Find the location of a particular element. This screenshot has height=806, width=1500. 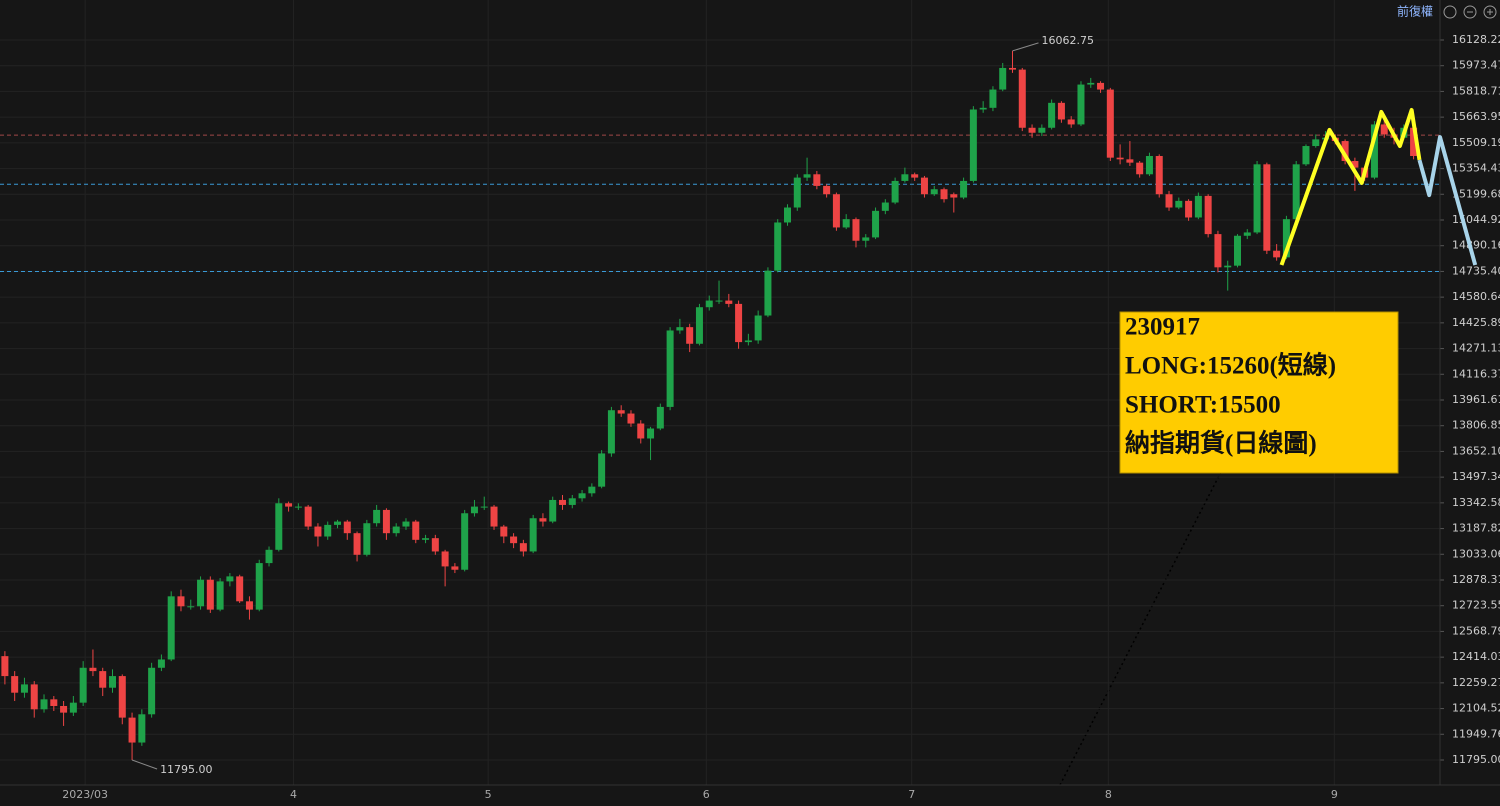

trend-line is located at coordinates (1141, 627).